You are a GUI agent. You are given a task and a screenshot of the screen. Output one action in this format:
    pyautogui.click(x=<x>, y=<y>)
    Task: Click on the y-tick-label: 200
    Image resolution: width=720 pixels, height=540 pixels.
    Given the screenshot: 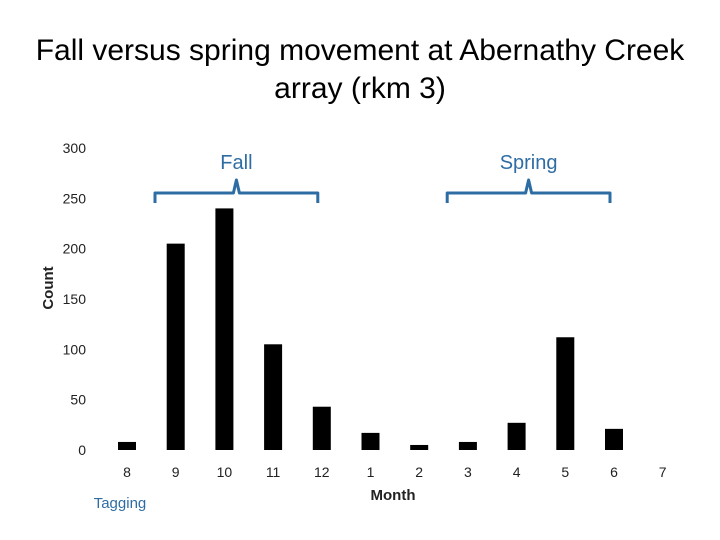 What is the action you would take?
    pyautogui.click(x=75, y=249)
    